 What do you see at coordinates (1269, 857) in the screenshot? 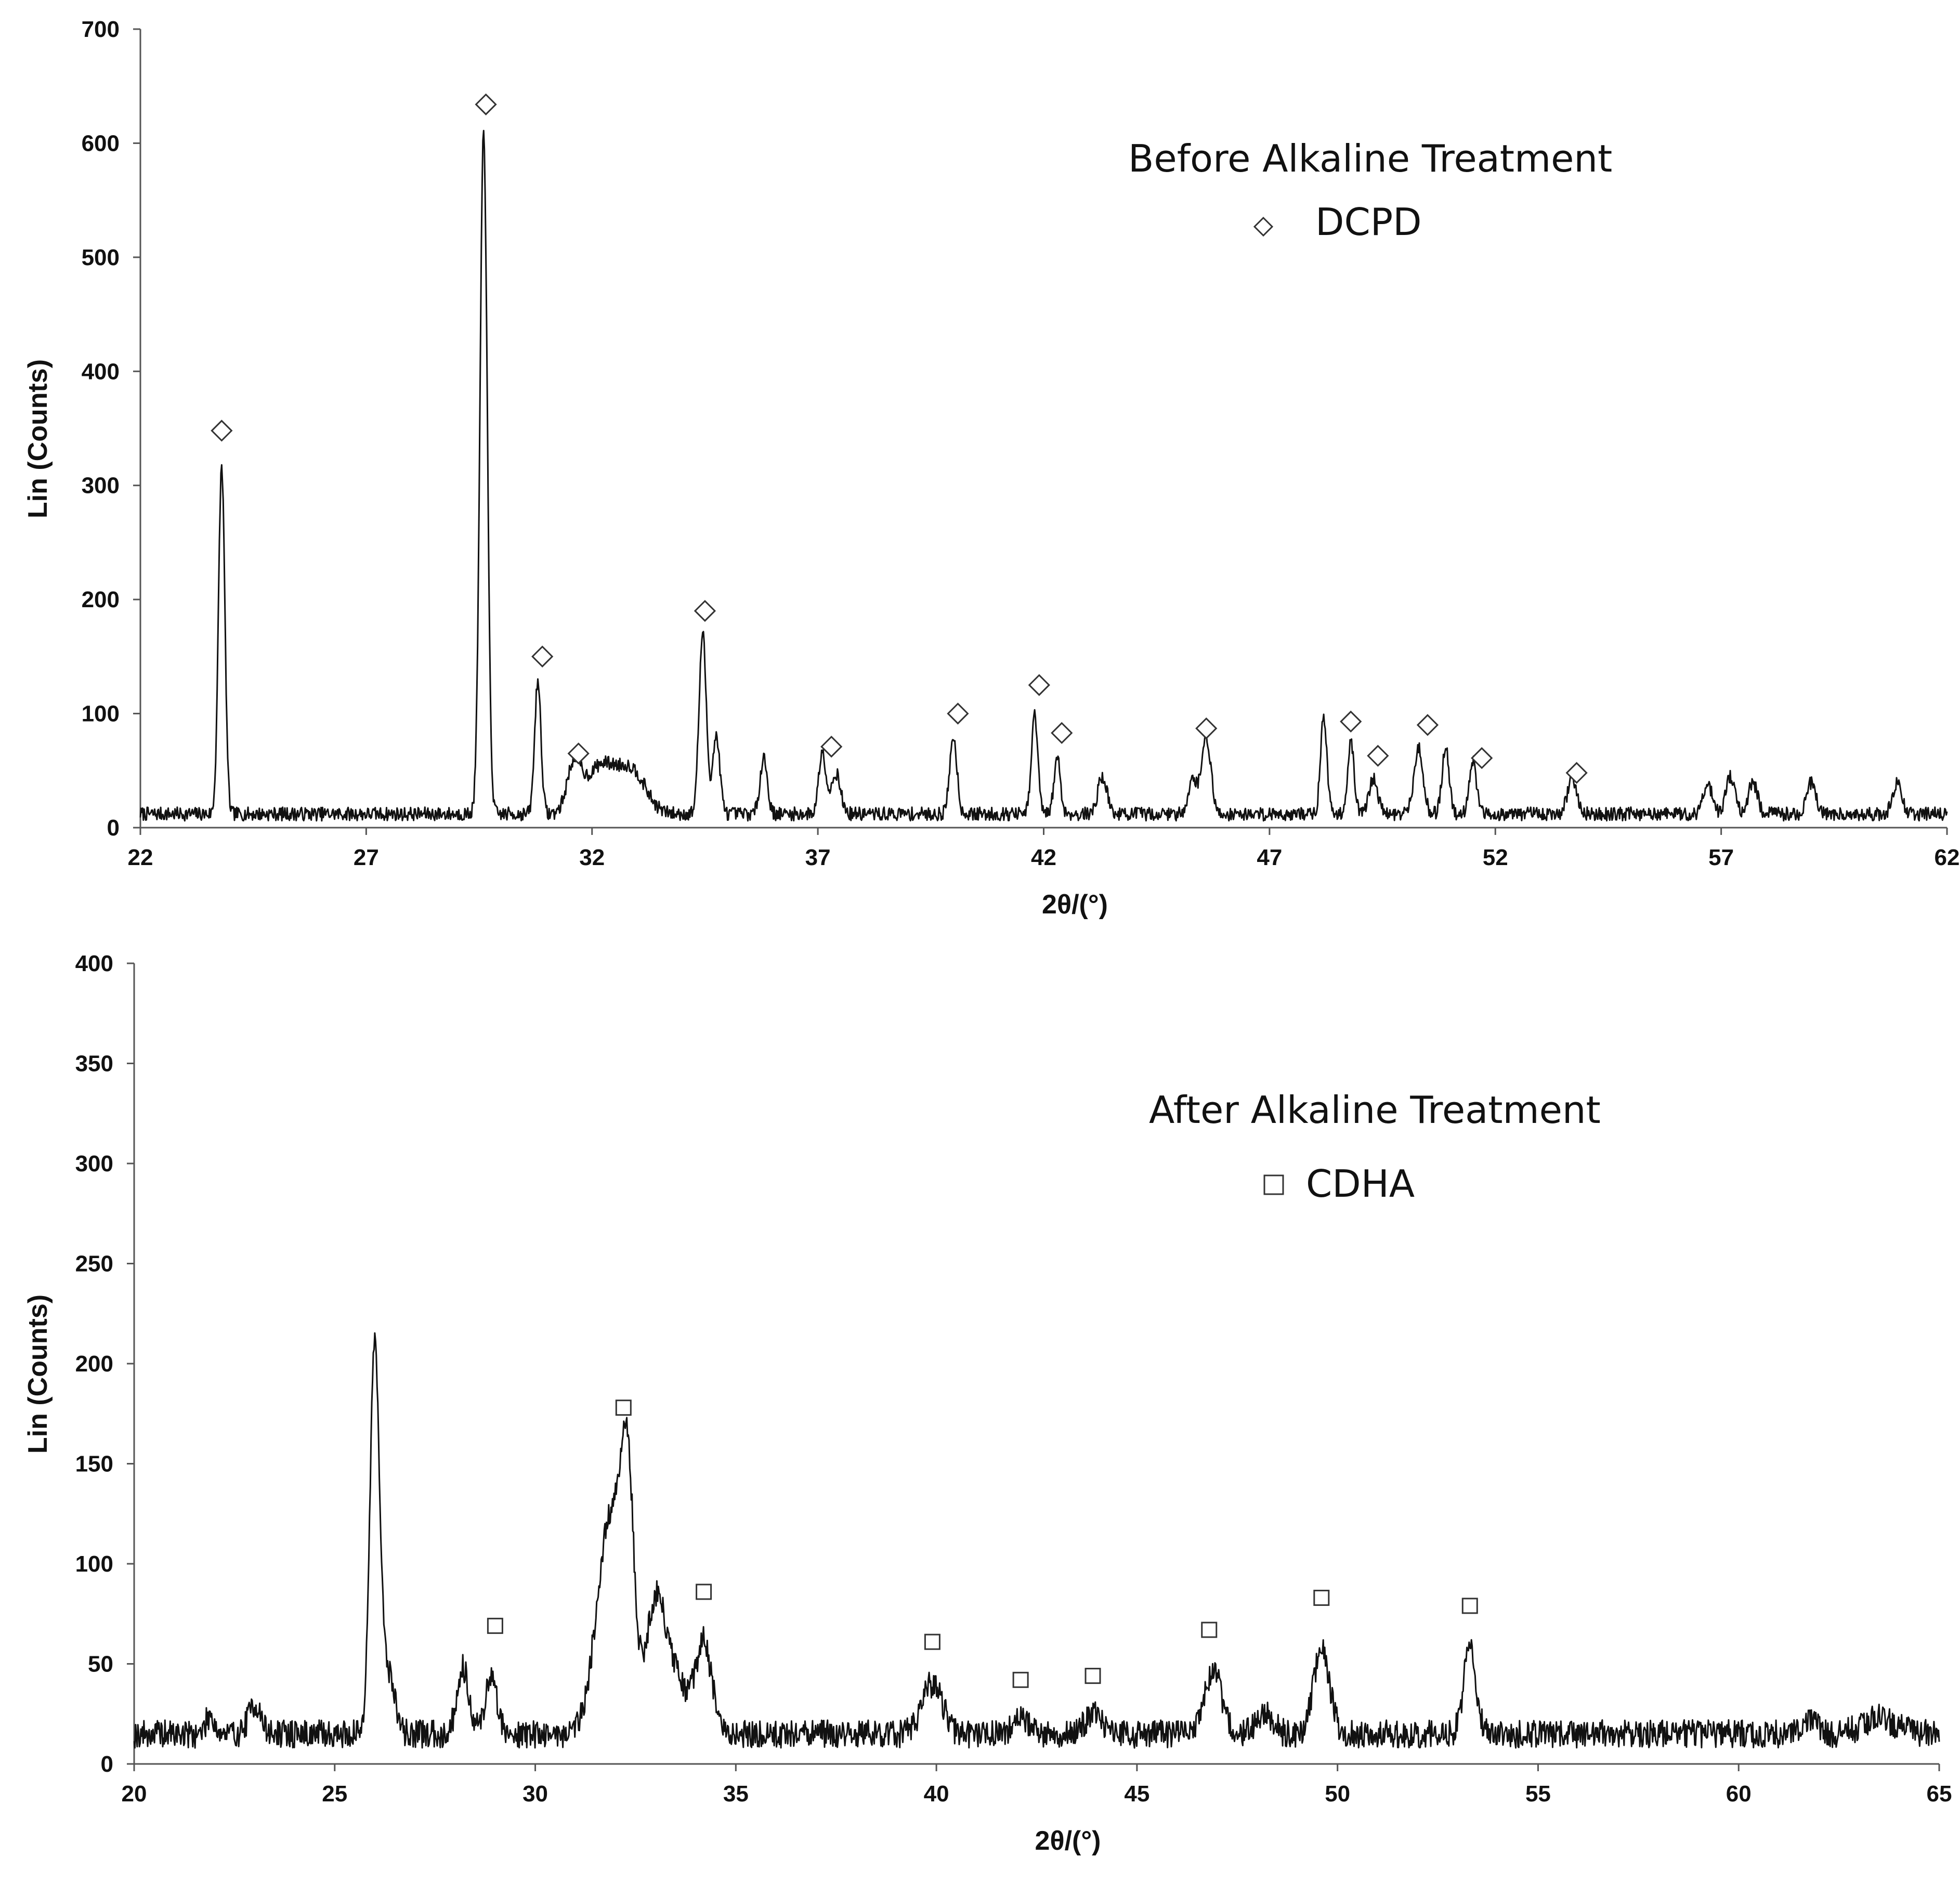
I see `x-tick-label: 47` at bounding box center [1269, 857].